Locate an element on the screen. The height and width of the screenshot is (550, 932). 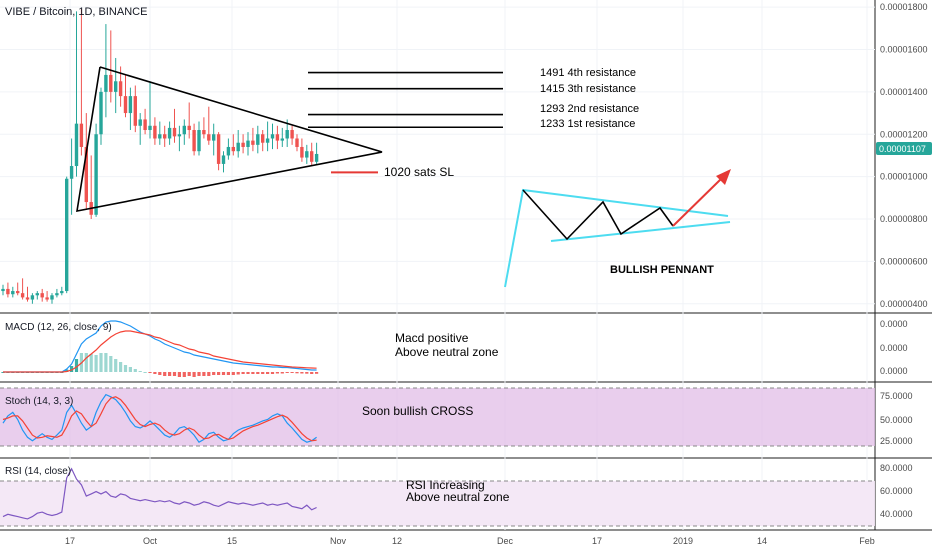
stoch-title: Stoch (14, 3, 3) is located at coordinates (39, 401).